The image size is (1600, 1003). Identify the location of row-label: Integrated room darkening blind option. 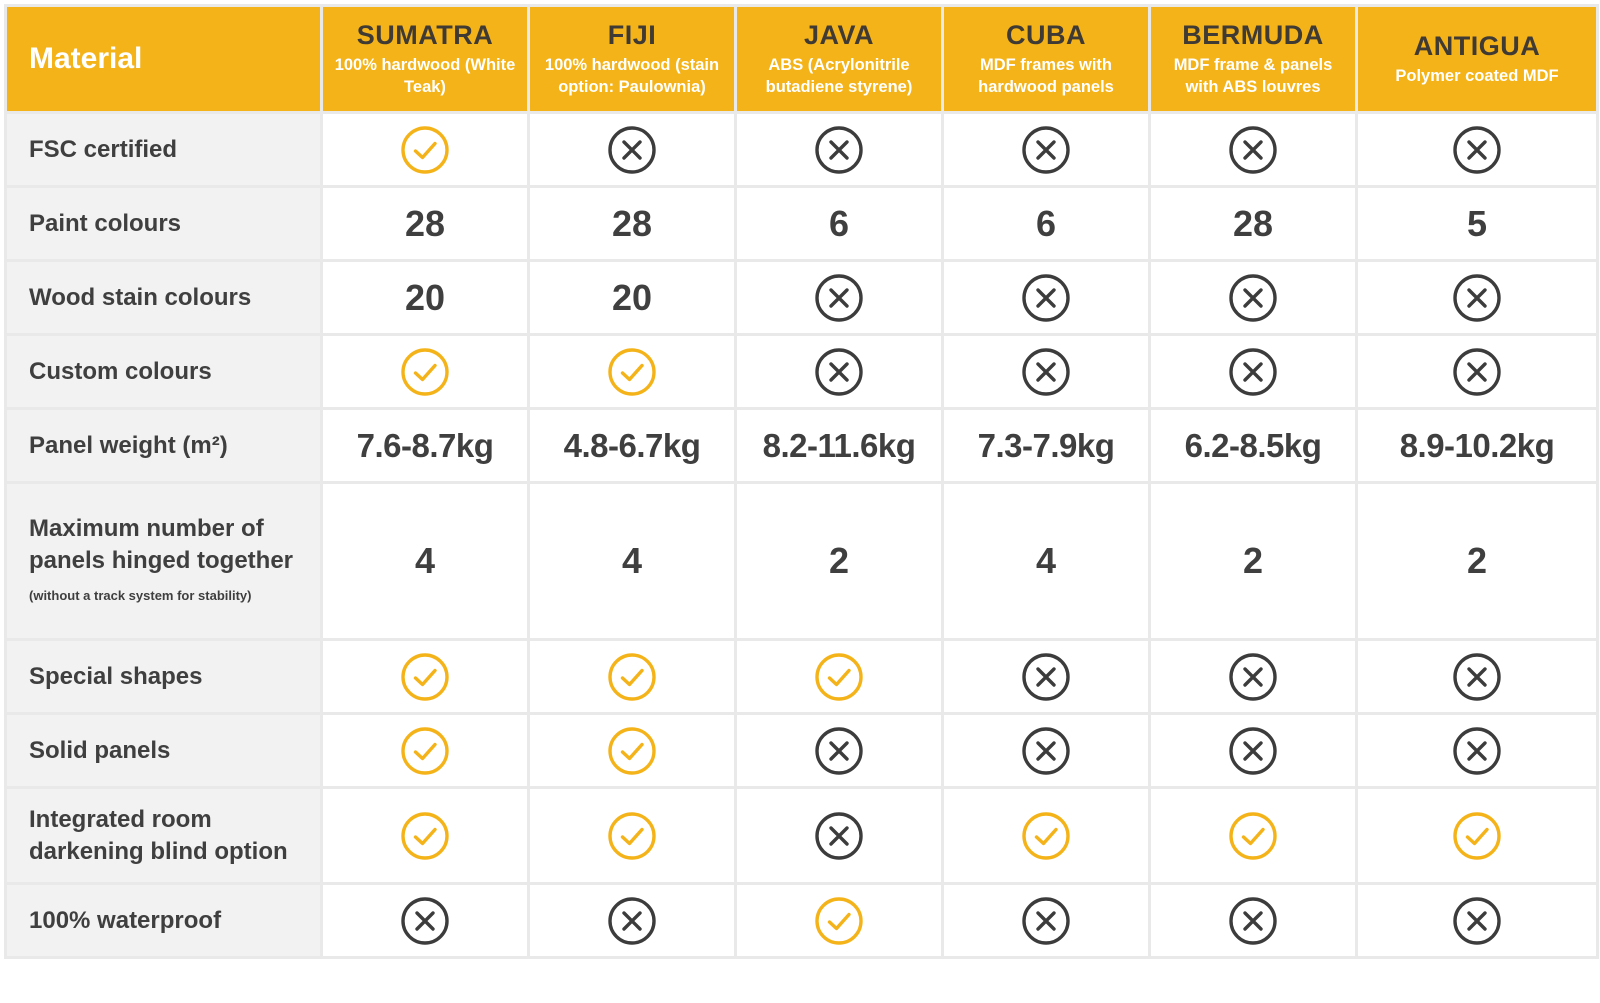
(163, 835).